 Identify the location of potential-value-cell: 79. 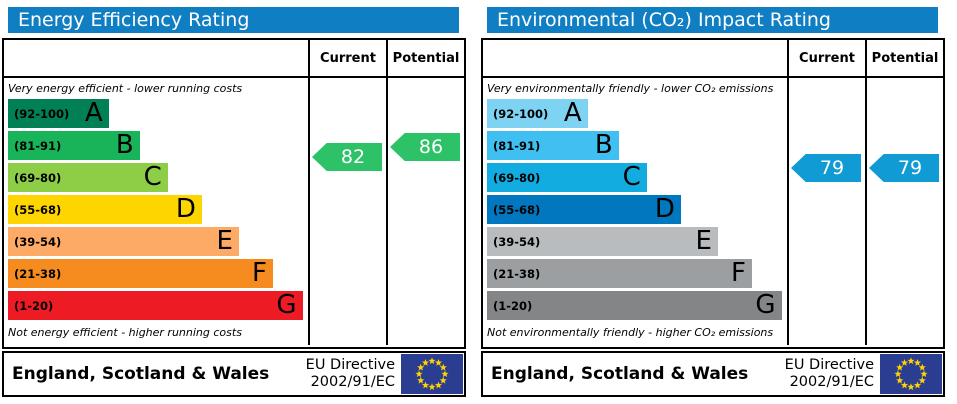
(904, 211).